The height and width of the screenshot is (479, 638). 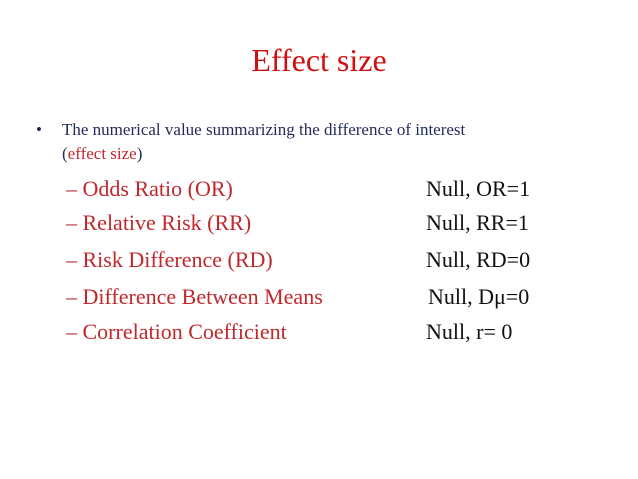 I want to click on sub-item-relative-risk: – Relative Risk (RR) Null, RR=1, so click(x=346, y=223).